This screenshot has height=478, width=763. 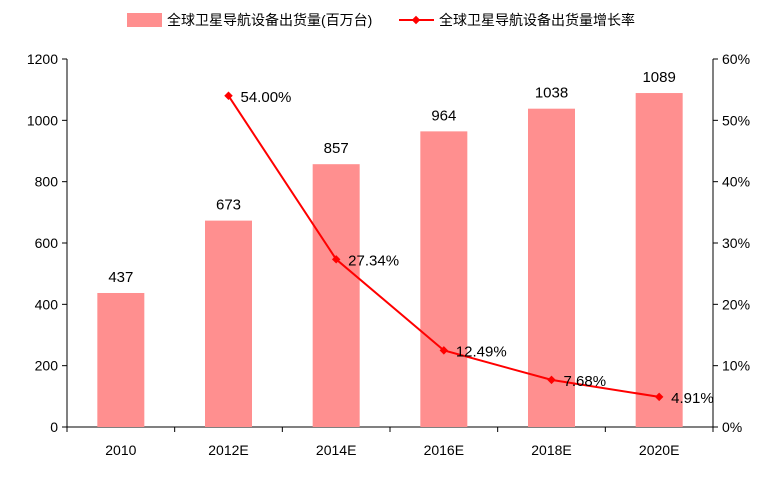 What do you see at coordinates (551, 450) in the screenshot?
I see `x-axis-tick-label: 2018E` at bounding box center [551, 450].